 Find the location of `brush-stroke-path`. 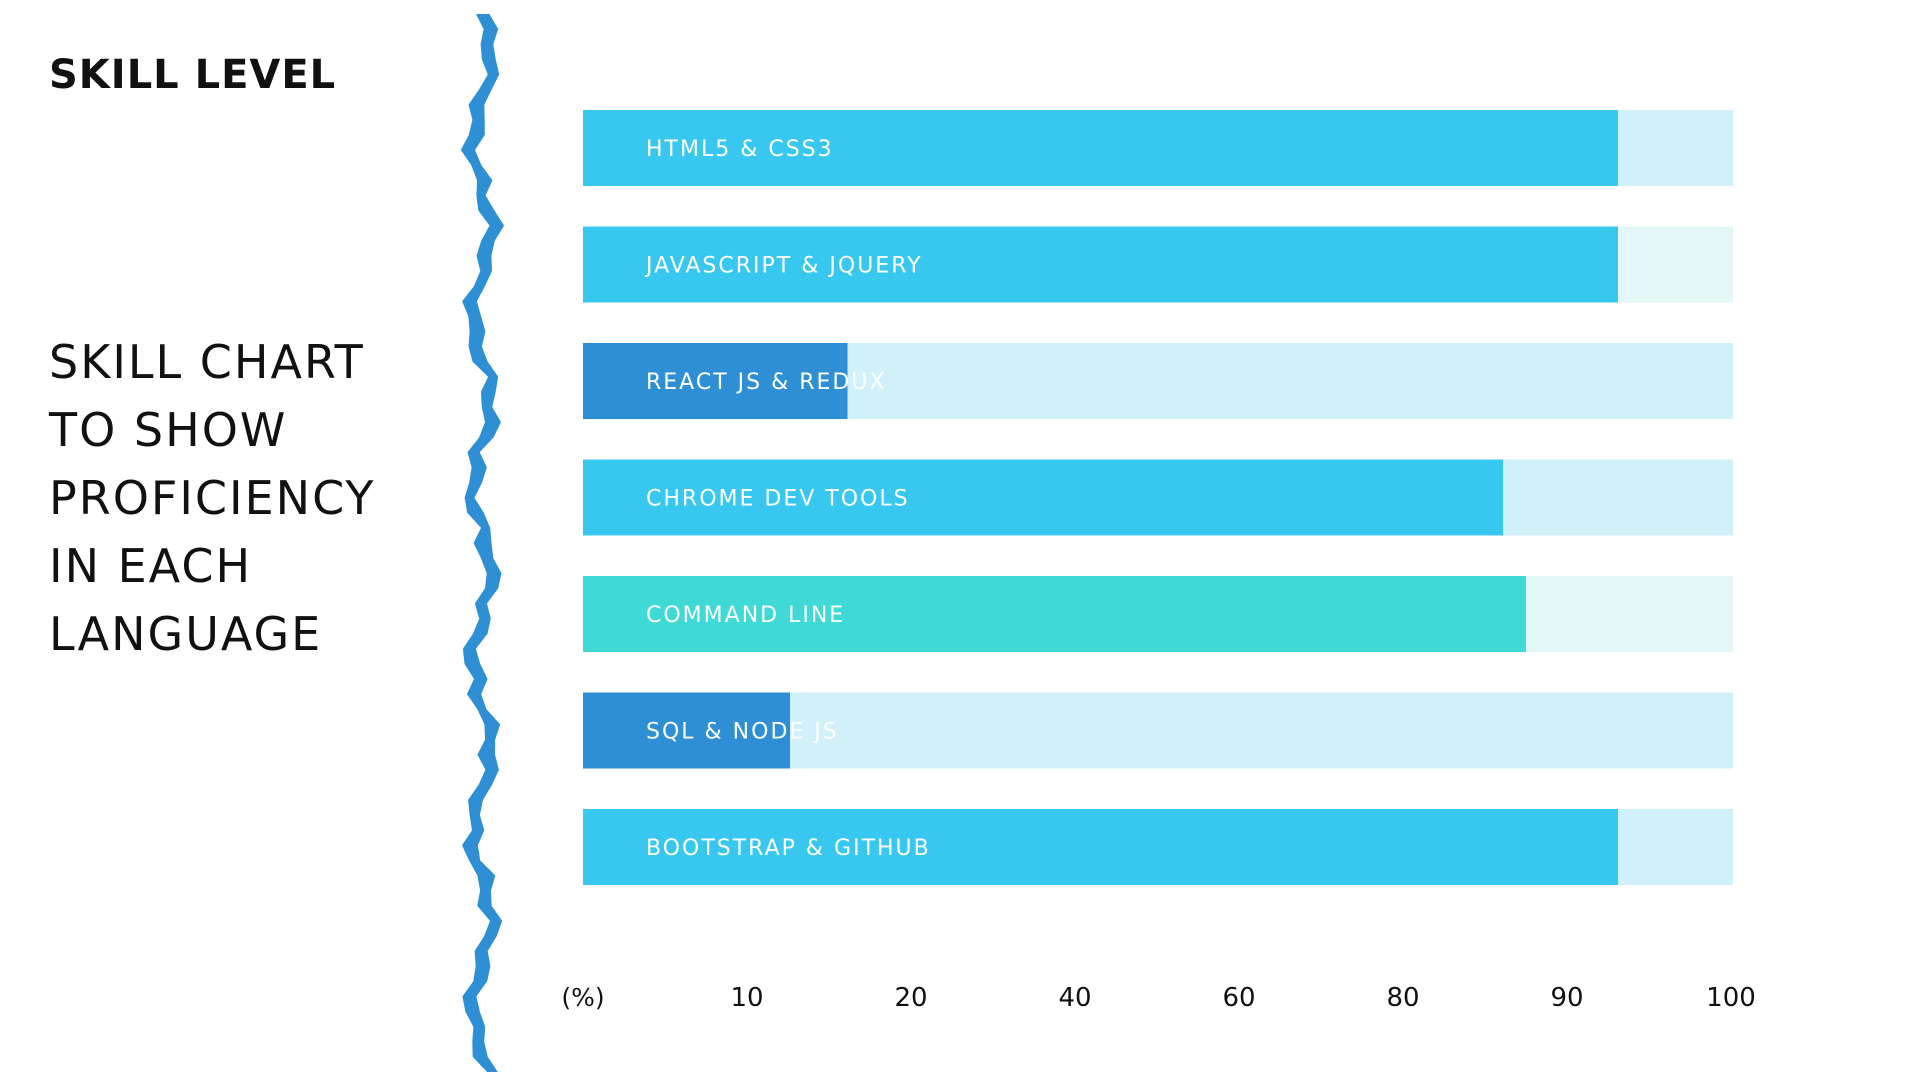

brush-stroke-path is located at coordinates (482, 543).